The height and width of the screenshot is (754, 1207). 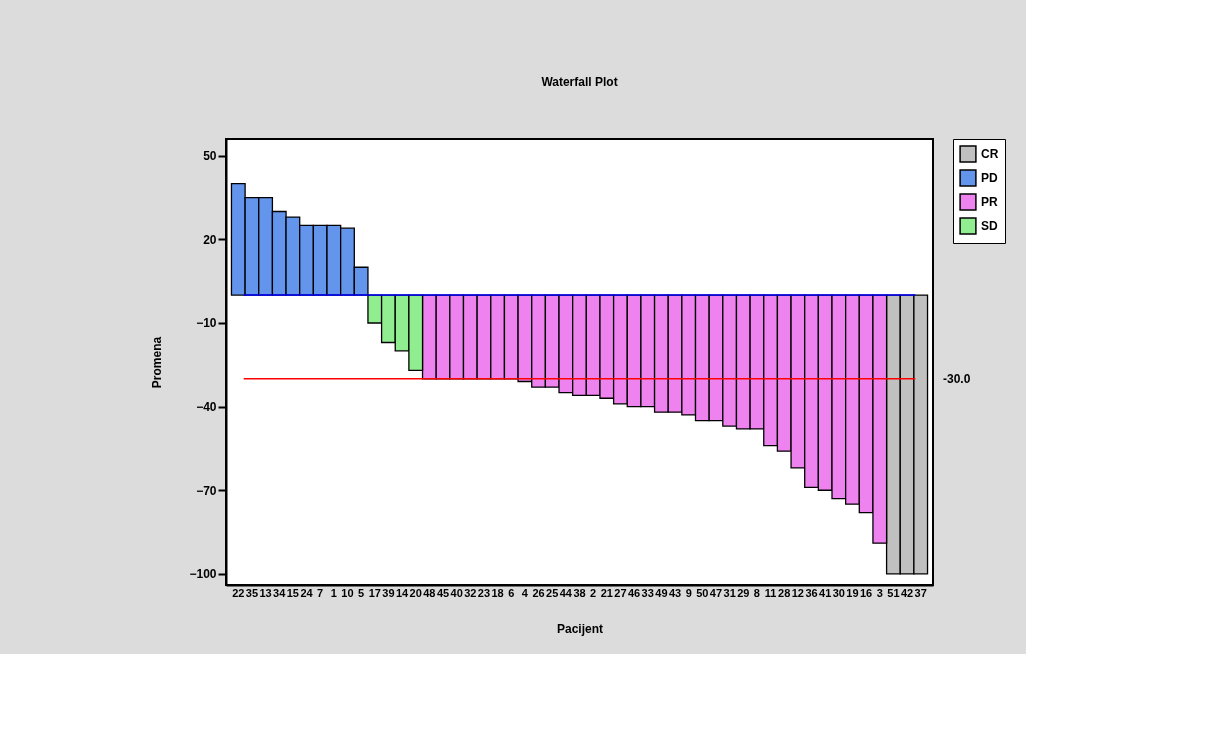 I want to click on x-tick-label: 1, so click(x=333, y=592).